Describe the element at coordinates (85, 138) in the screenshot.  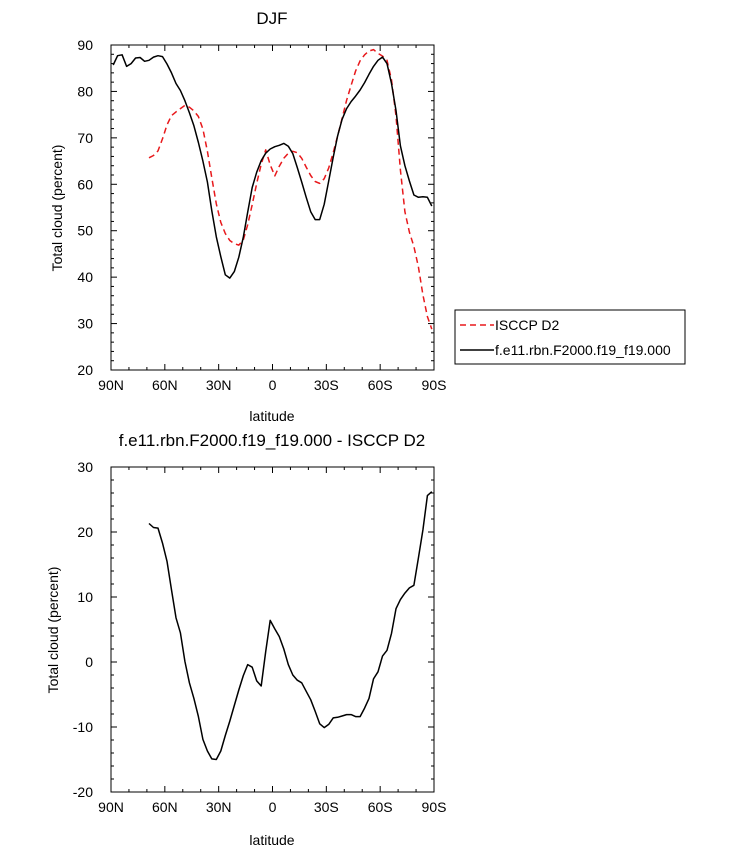
I see `y-tick-label: 70` at that location.